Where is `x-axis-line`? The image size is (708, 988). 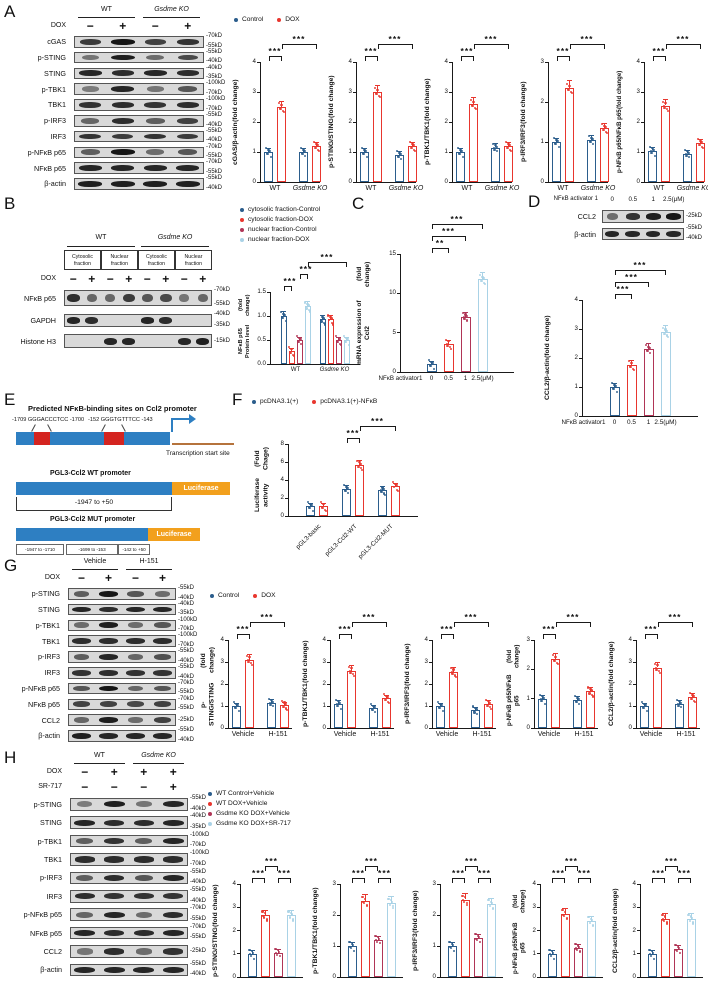 x-axis-line is located at coordinates (371, 977).